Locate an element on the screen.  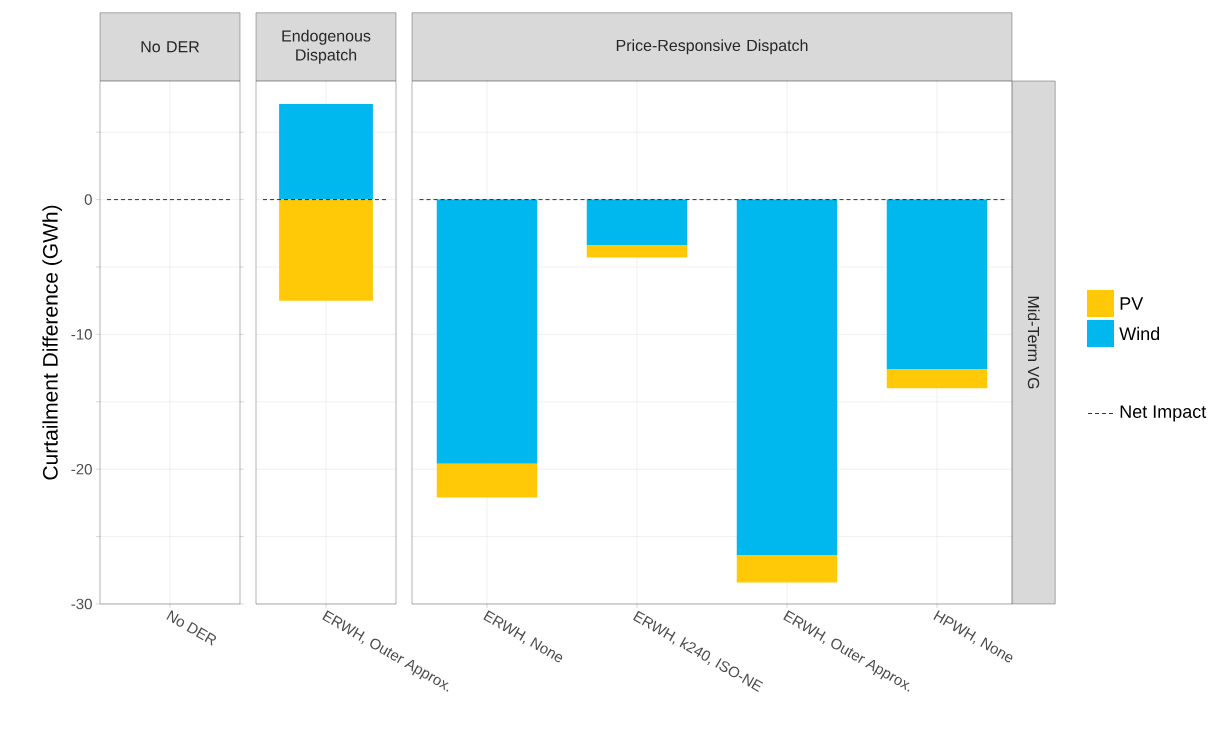
text: Mid-Term VG is located at coordinates (1033, 342).